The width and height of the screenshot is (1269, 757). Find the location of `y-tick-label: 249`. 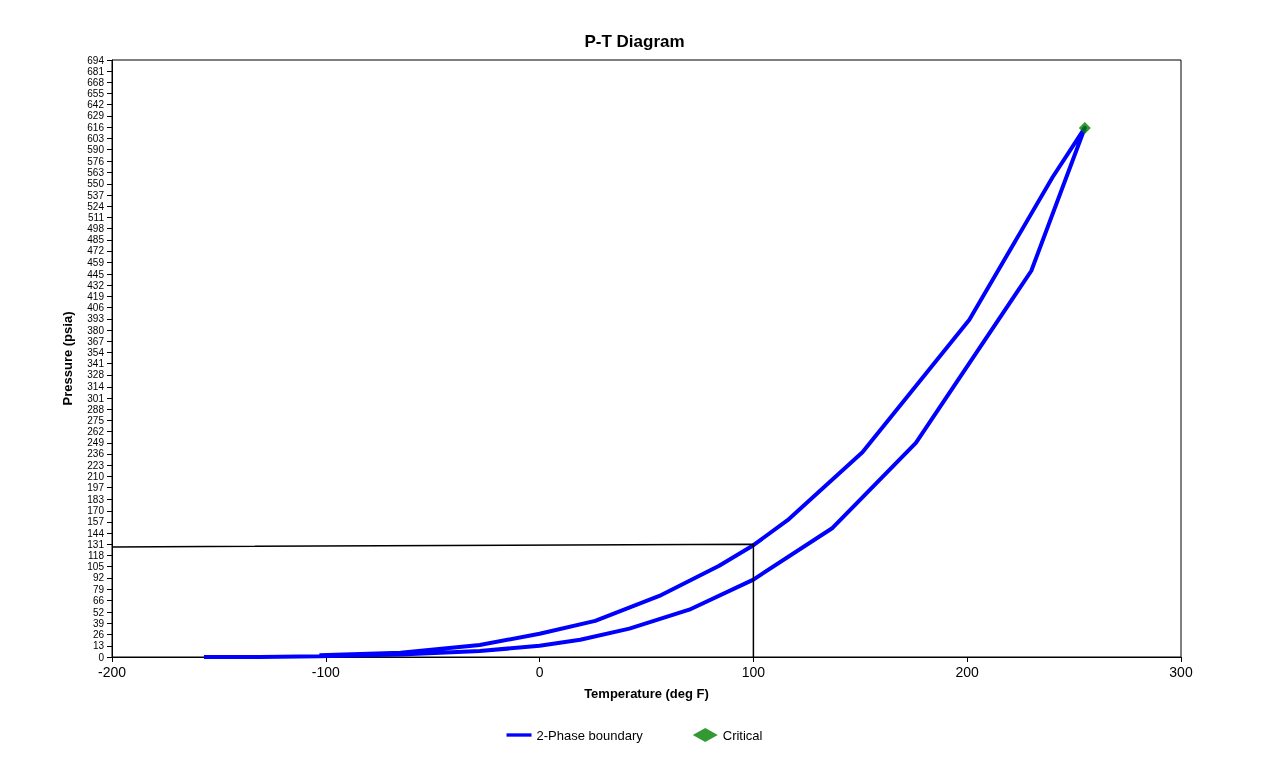

y-tick-label: 249 is located at coordinates (96, 443).